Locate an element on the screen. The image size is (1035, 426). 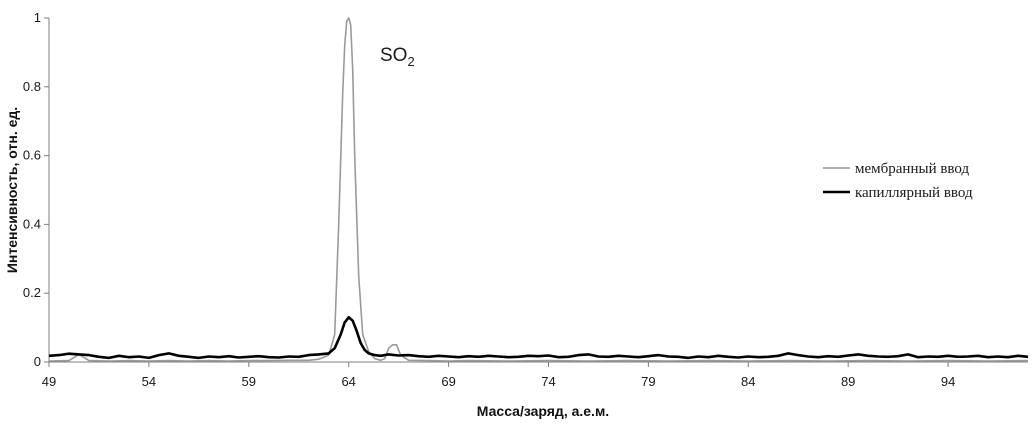
legend-label-membrane: мембранный ввод is located at coordinates (912, 169).